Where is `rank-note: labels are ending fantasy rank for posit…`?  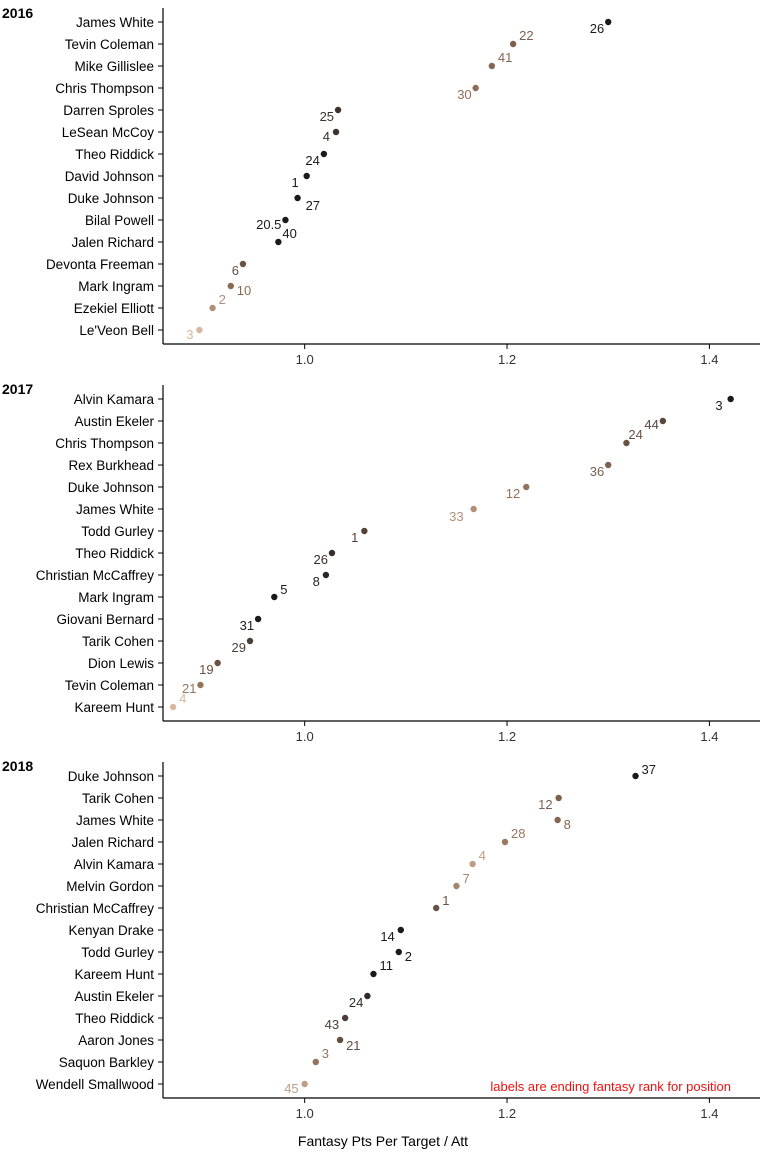 rank-note: labels are ending fantasy rank for posit… is located at coordinates (610, 1086).